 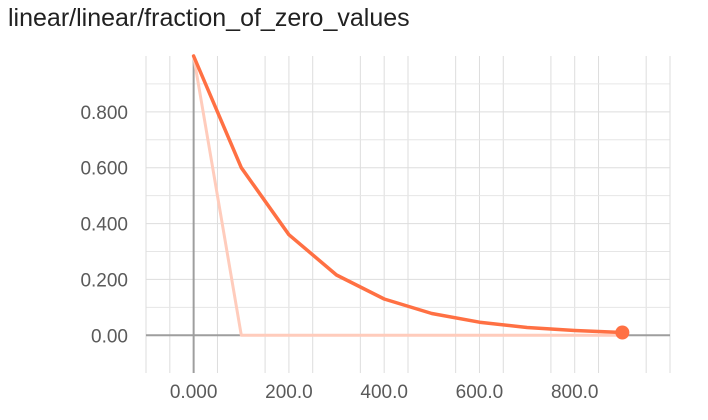 What do you see at coordinates (104, 169) in the screenshot?
I see `y-tick-label: 0.600` at bounding box center [104, 169].